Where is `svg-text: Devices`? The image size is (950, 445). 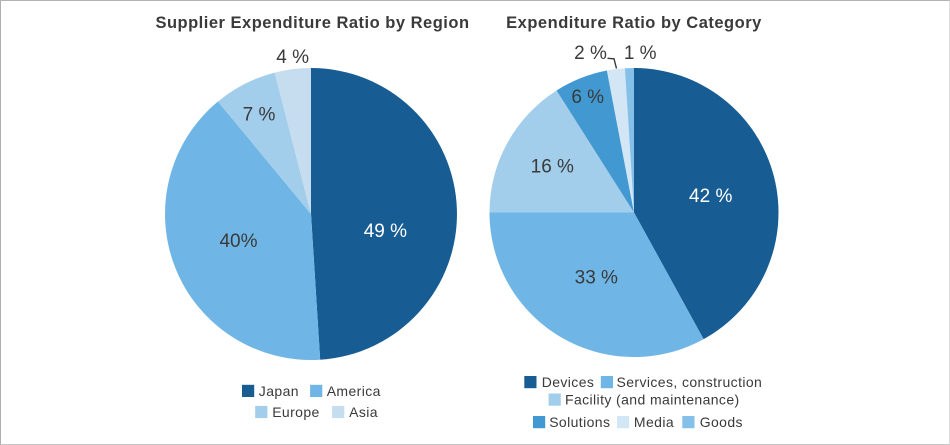
svg-text: Devices is located at coordinates (568, 382).